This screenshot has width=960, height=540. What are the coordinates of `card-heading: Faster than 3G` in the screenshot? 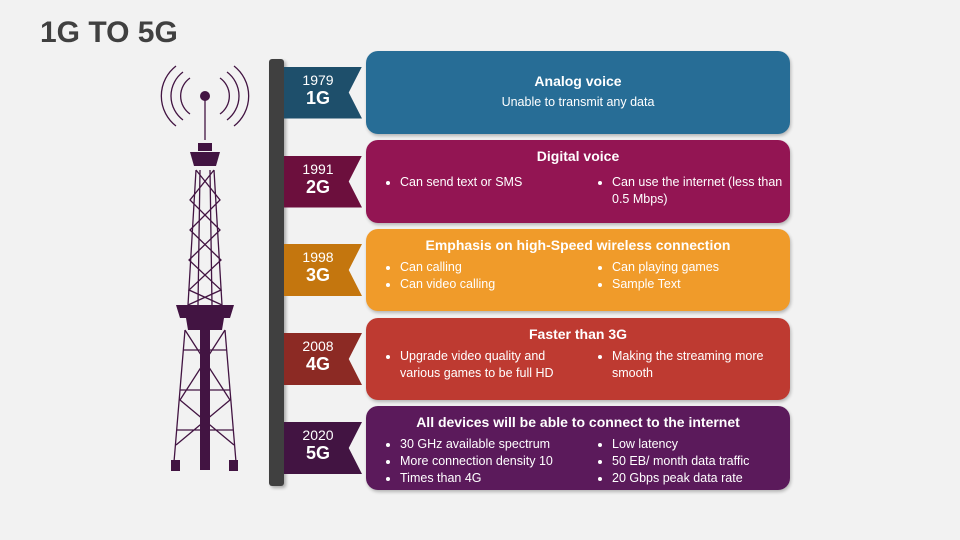 It's located at (578, 334).